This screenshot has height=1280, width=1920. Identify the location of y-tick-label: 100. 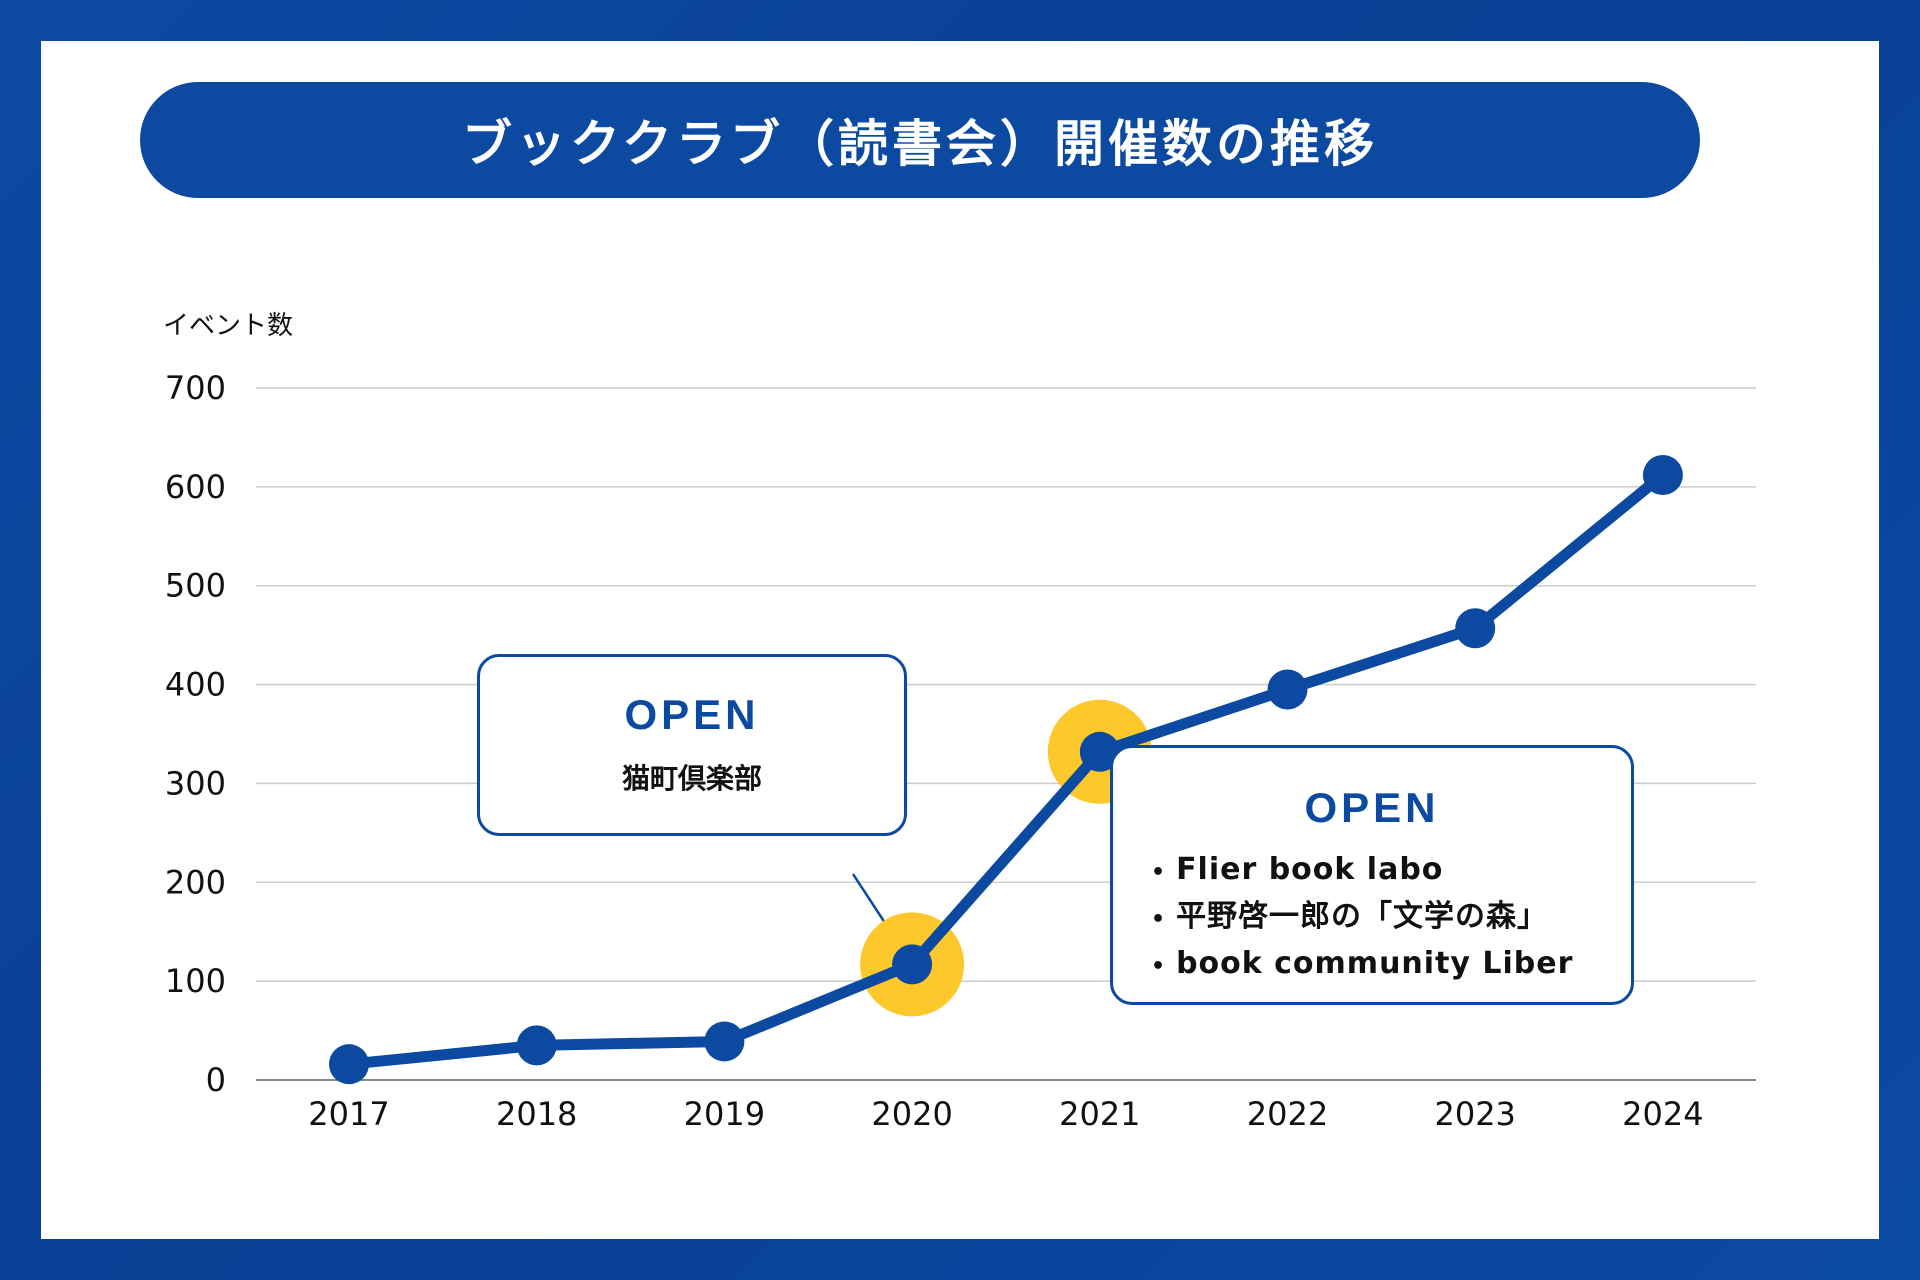
(195, 981).